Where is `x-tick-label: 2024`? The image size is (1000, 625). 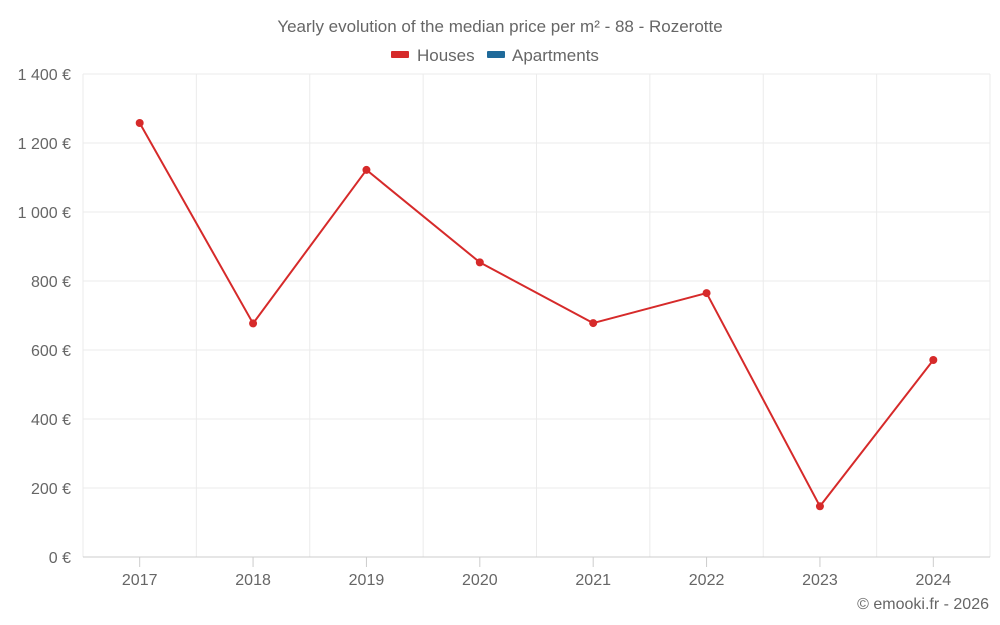 x-tick-label: 2024 is located at coordinates (934, 580).